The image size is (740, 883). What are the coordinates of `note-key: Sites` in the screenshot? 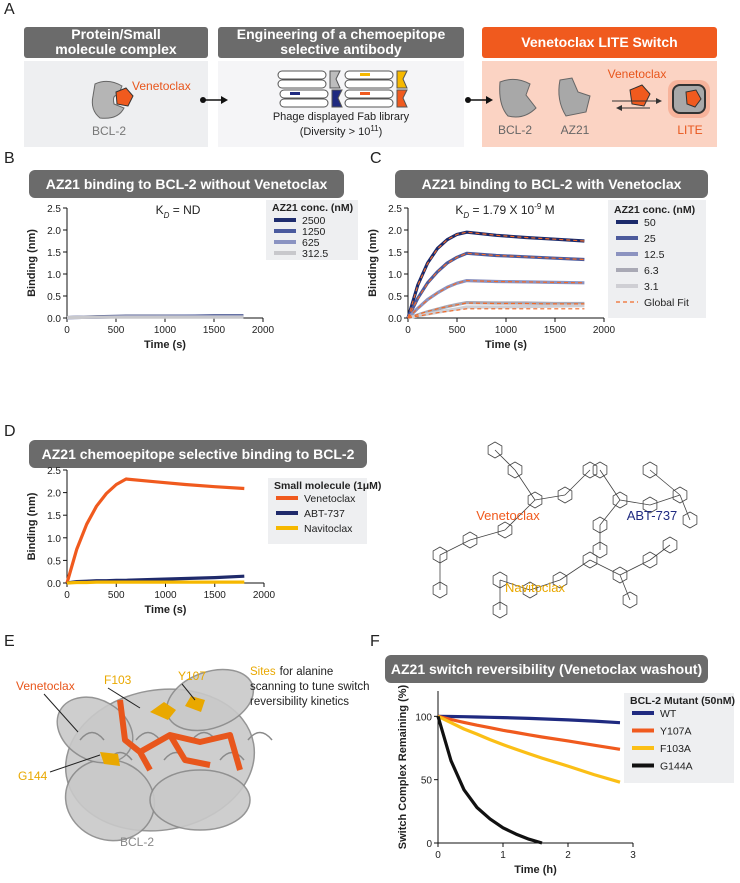 It's located at (263, 672).